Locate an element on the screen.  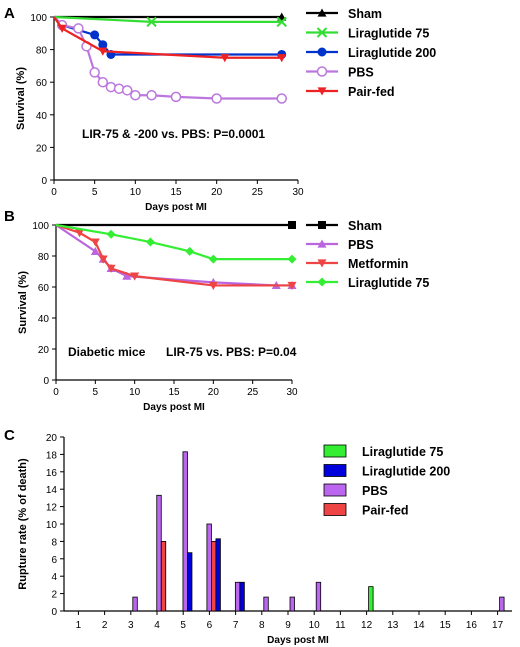
x-tick-label: 0 is located at coordinates (56, 392).